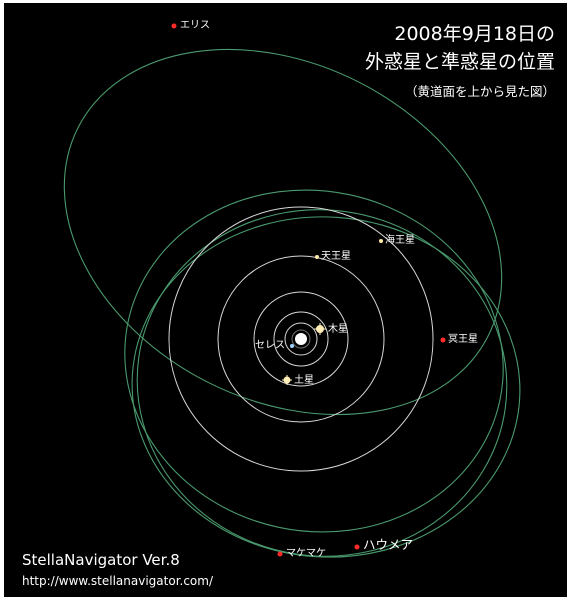  What do you see at coordinates (306, 553) in the screenshot?
I see `label-makemake: マケマケ` at bounding box center [306, 553].